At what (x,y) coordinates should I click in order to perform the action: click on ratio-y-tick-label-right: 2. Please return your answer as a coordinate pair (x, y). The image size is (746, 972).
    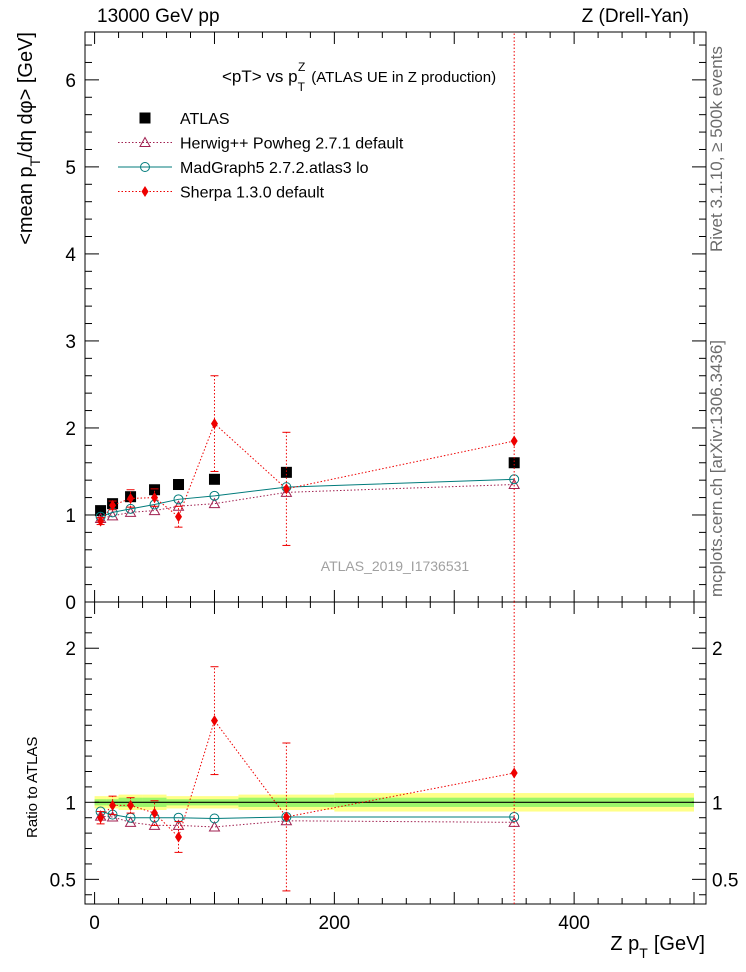
    Looking at the image, I should click on (717, 649).